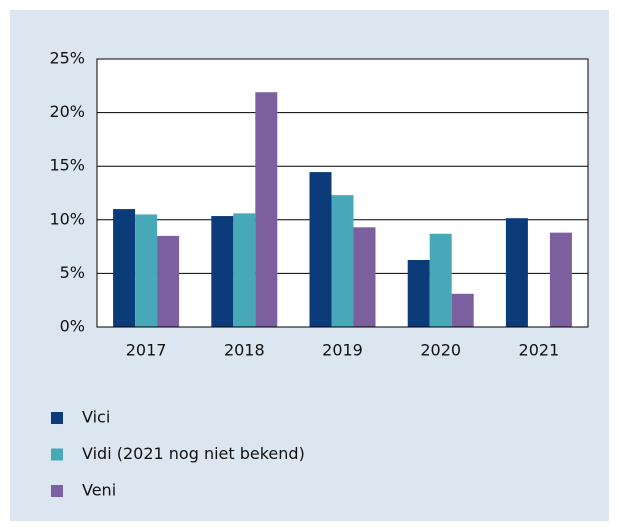 This screenshot has height=531, width=619. Describe the element at coordinates (67, 111) in the screenshot. I see `y-tick-label: 20%` at that location.